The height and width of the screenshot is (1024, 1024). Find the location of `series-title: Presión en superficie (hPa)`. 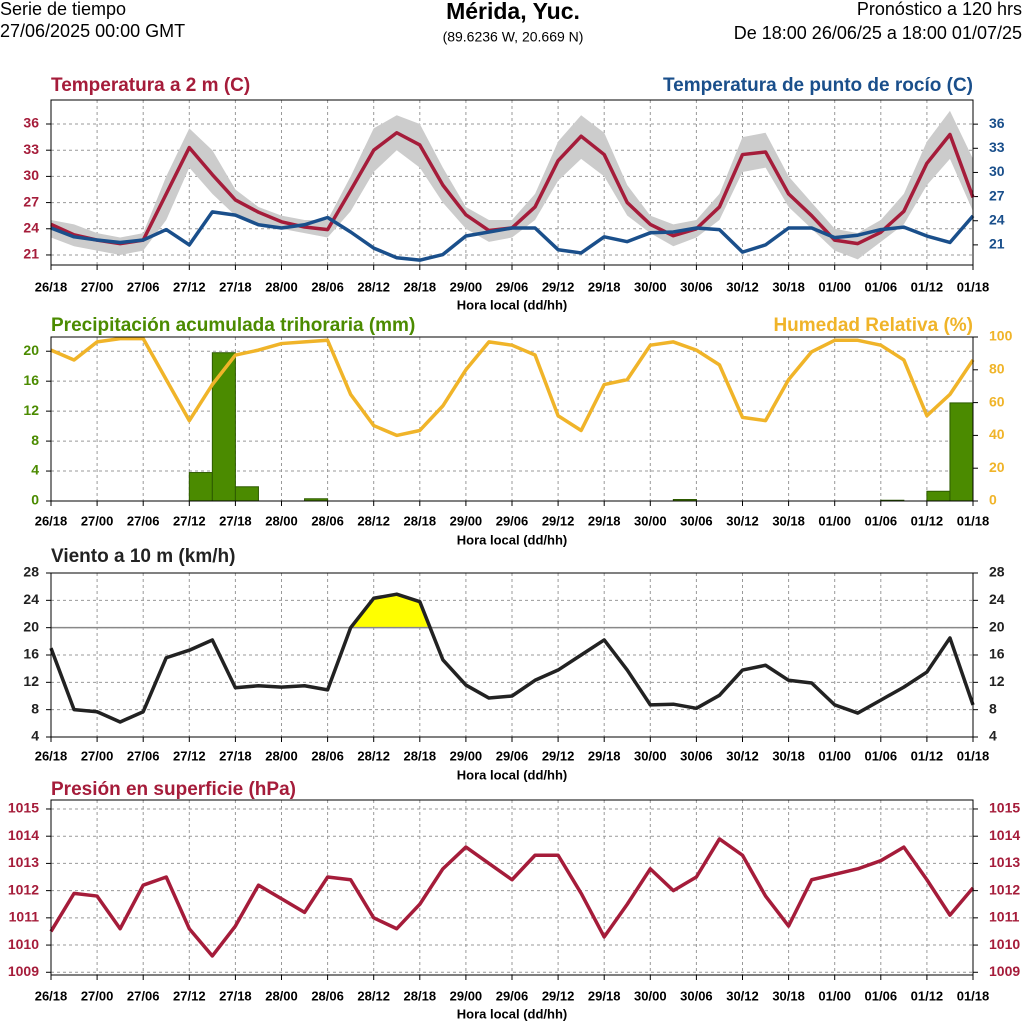

series-title: Presión en superficie (hPa) is located at coordinates (173, 789).